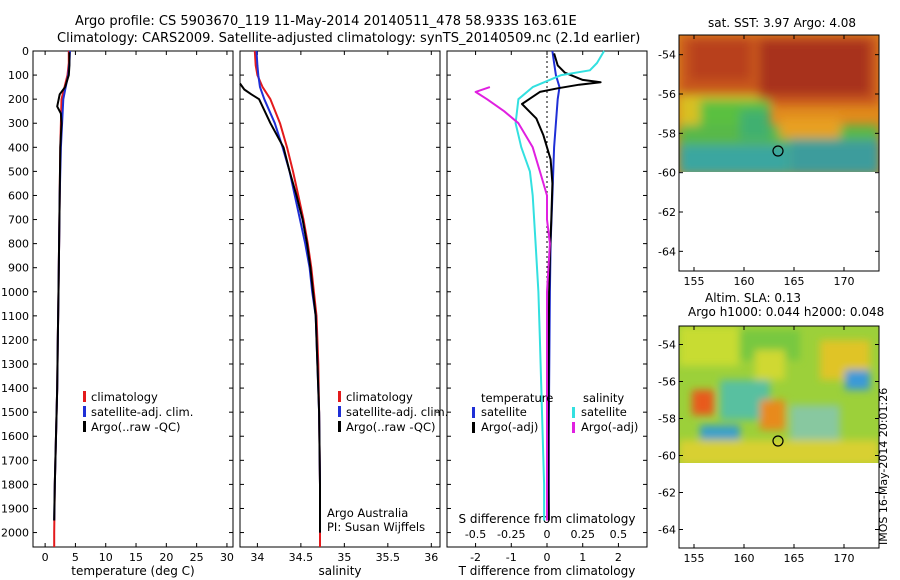 The image size is (900, 580). What do you see at coordinates (511, 557) in the screenshot?
I see `x-tick-label: -1` at bounding box center [511, 557].